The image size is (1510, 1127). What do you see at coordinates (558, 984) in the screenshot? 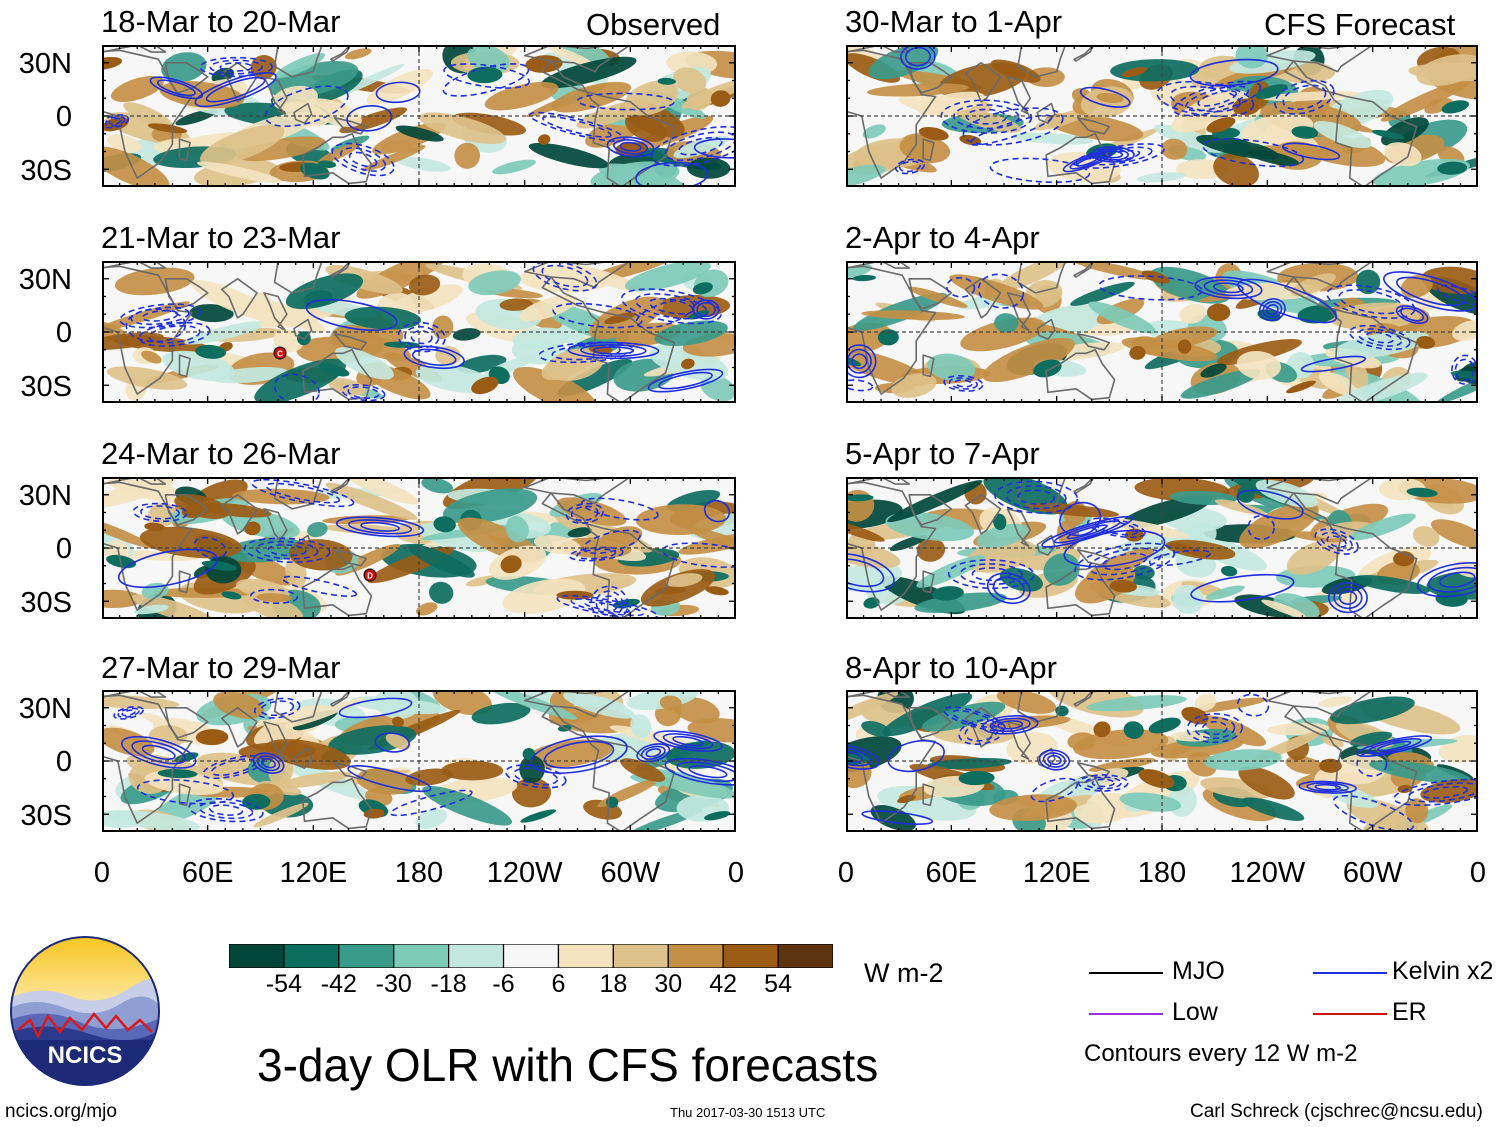
I see `colorbar-level-label: 6` at bounding box center [558, 984].